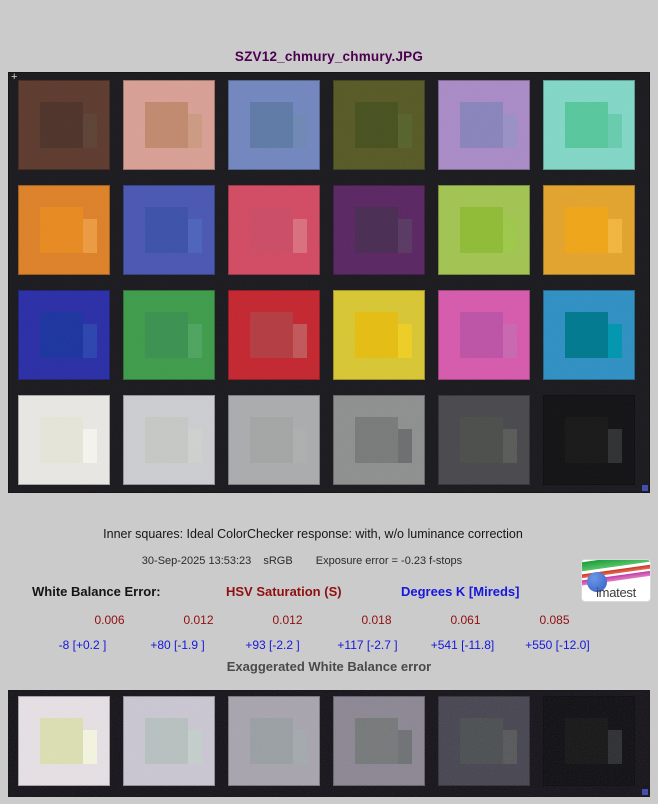  What do you see at coordinates (96, 591) in the screenshot?
I see `wb-error-label: White Balance Error:` at bounding box center [96, 591].